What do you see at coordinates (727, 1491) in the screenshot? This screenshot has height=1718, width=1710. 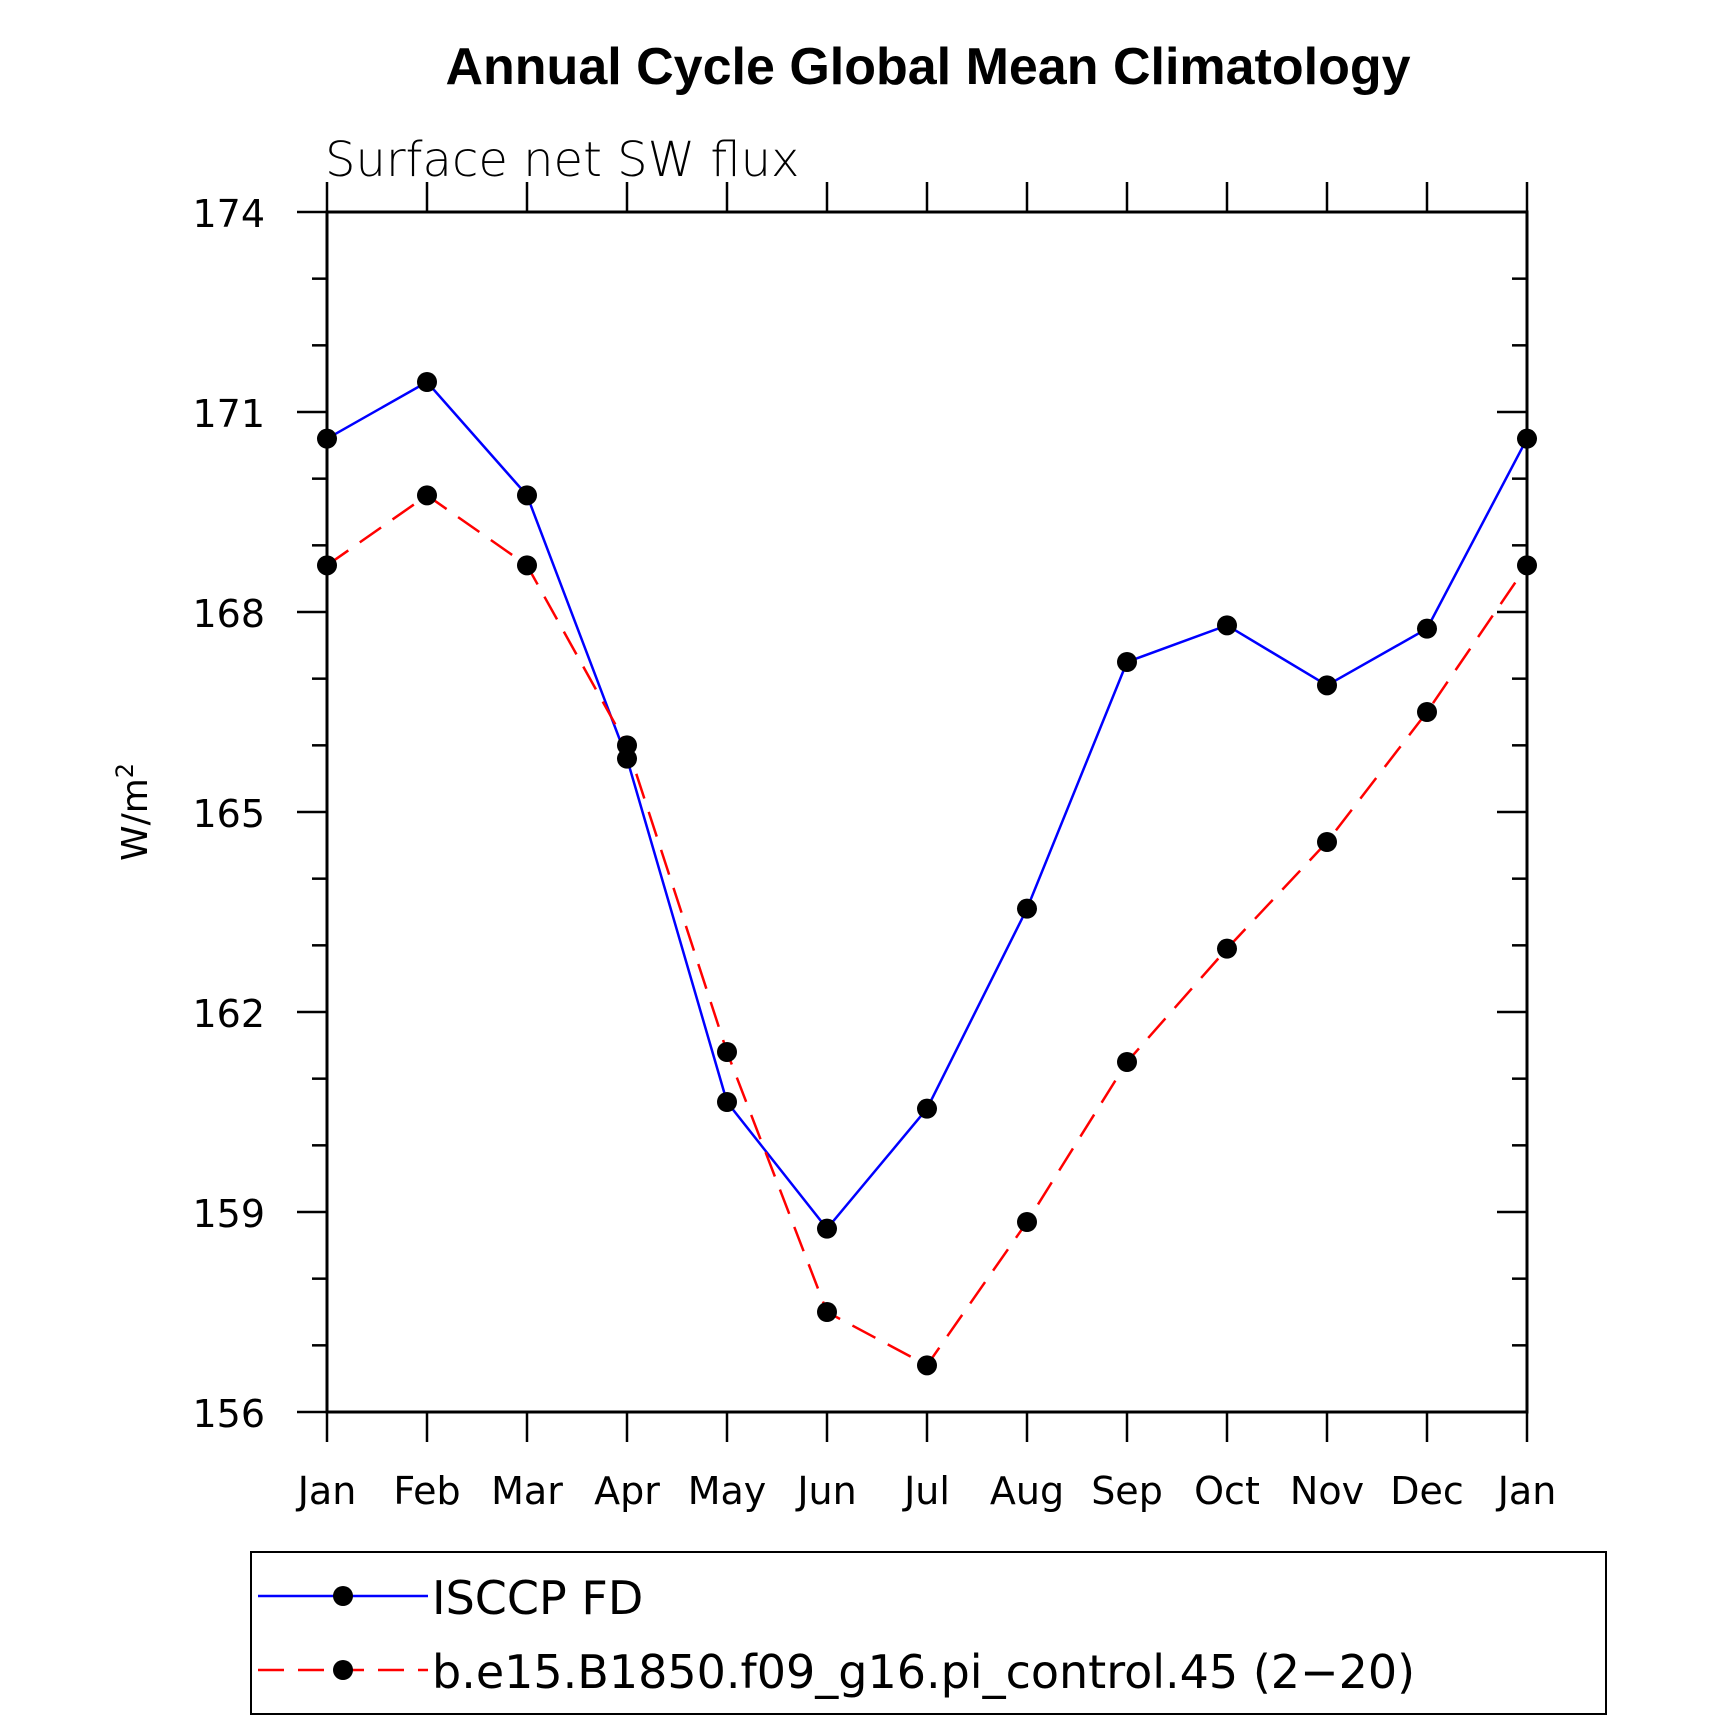 I see `x-tick-label: May` at bounding box center [727, 1491].